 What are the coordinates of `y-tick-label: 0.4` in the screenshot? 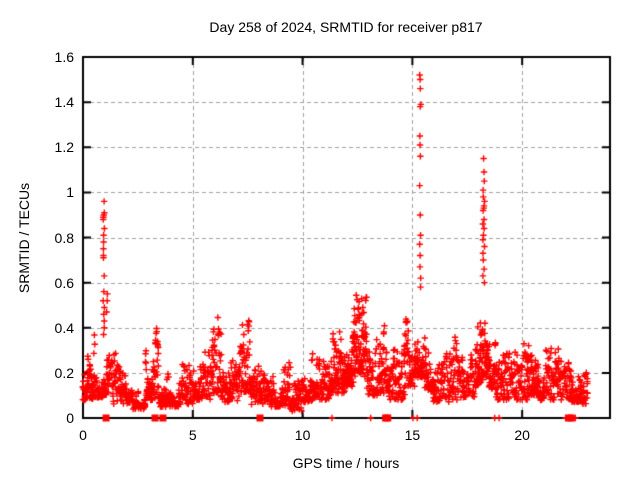 It's located at (64, 327).